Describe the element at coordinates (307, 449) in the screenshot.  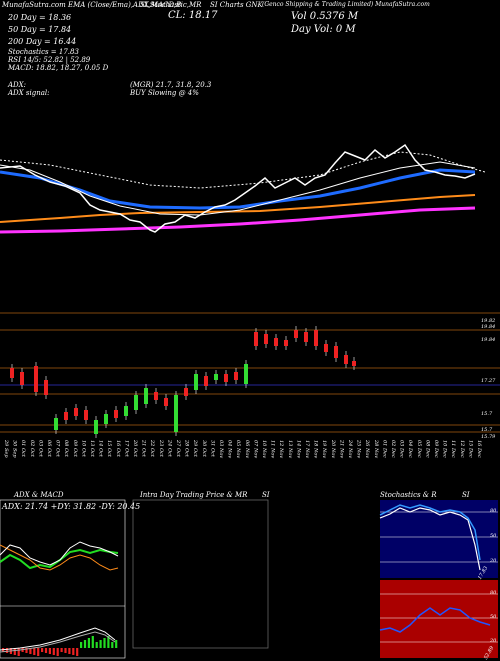
I see `date-label: 17 Nov` at that location.